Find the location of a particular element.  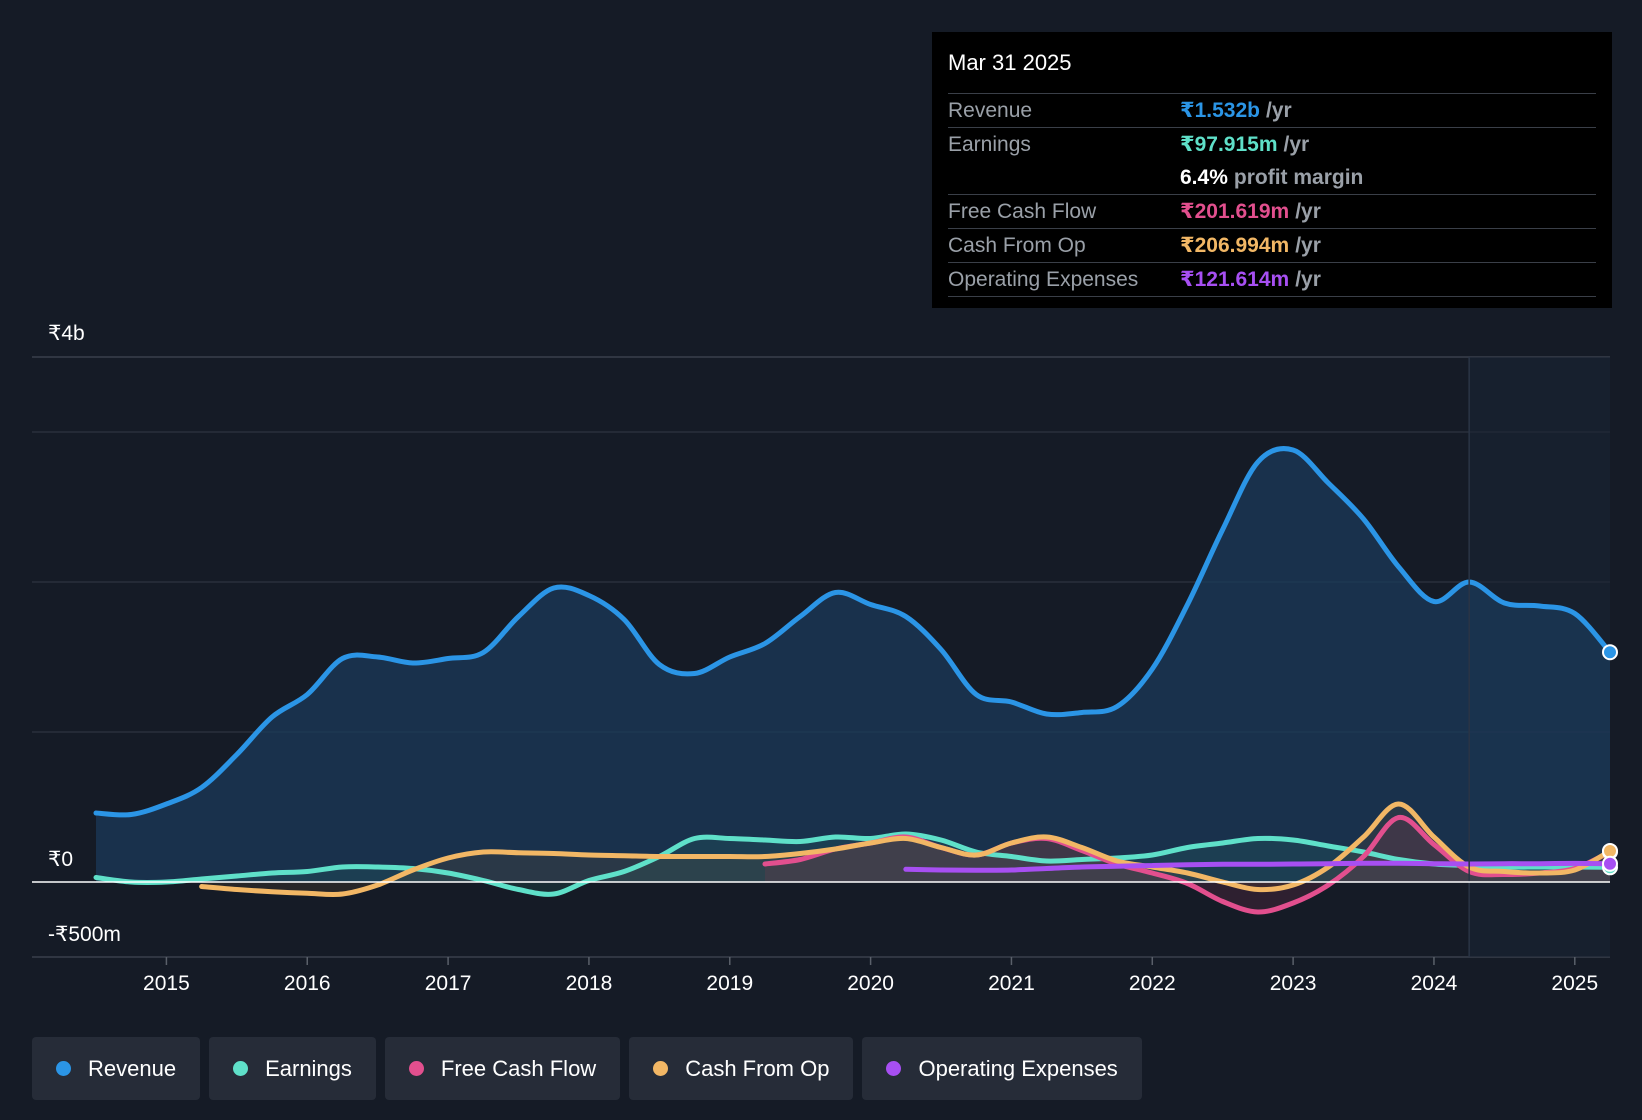

legend-item-revenue: Revenue is located at coordinates (116, 1068).